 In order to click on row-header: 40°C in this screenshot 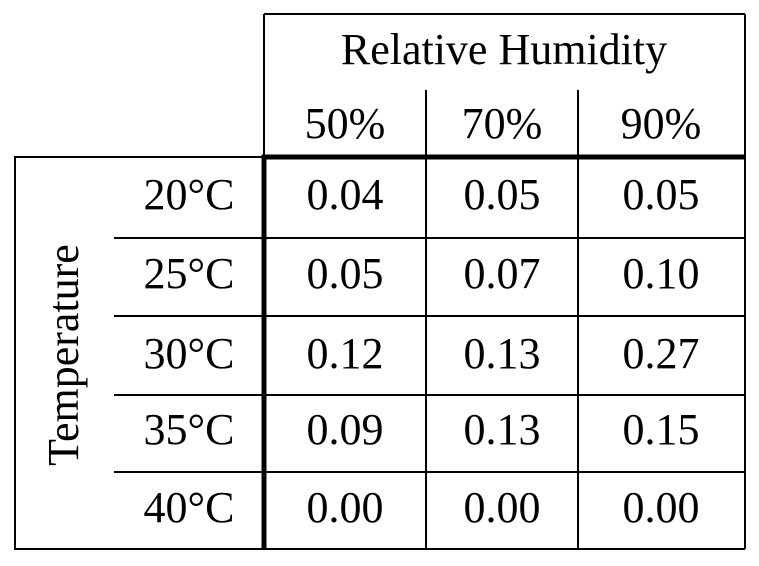, I will do `click(189, 507)`.